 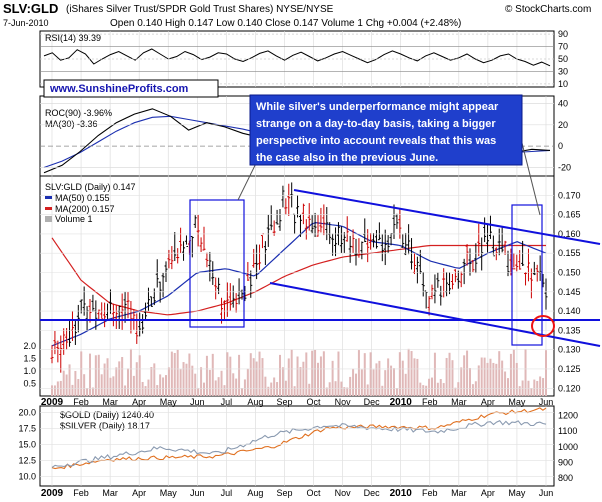 I want to click on x-tick-label: 2010, so click(x=401, y=402).